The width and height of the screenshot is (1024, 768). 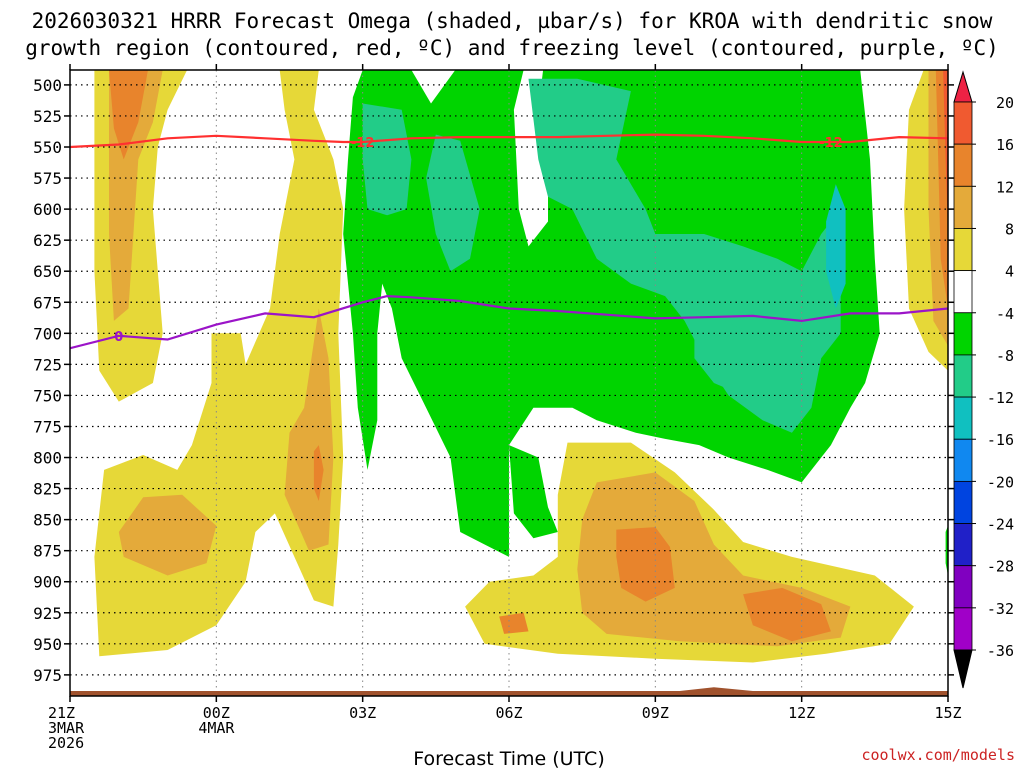 What do you see at coordinates (47, 395) in the screenshot?
I see `y-tick-label-750: 750` at bounding box center [47, 395].